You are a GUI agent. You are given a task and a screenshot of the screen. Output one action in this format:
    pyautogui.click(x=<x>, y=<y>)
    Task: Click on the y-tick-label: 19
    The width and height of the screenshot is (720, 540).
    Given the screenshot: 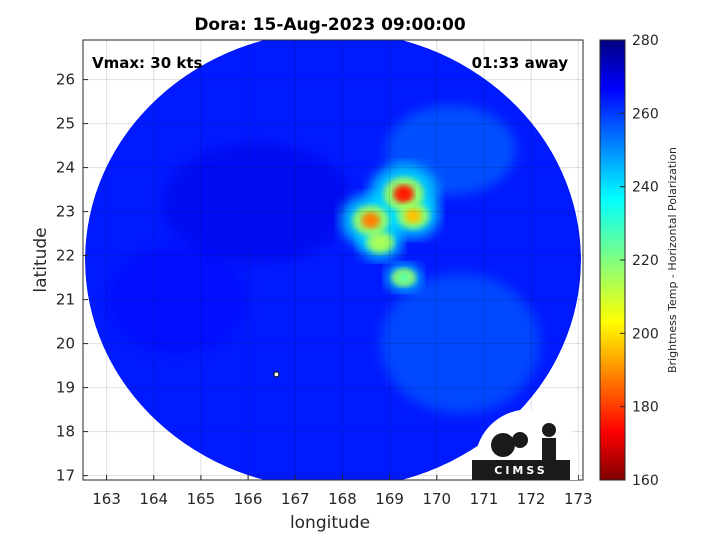 What is the action you would take?
    pyautogui.click(x=65, y=388)
    